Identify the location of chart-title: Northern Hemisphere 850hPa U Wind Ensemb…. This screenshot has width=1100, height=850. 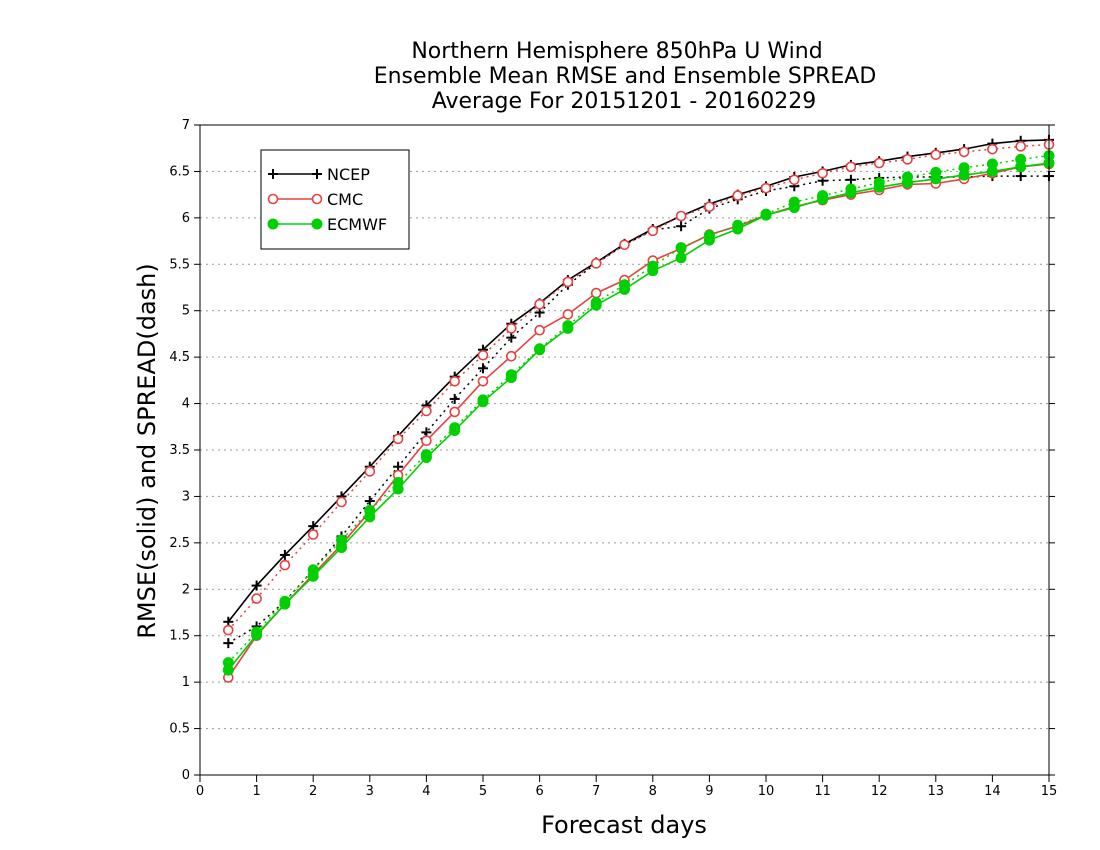
(625, 76).